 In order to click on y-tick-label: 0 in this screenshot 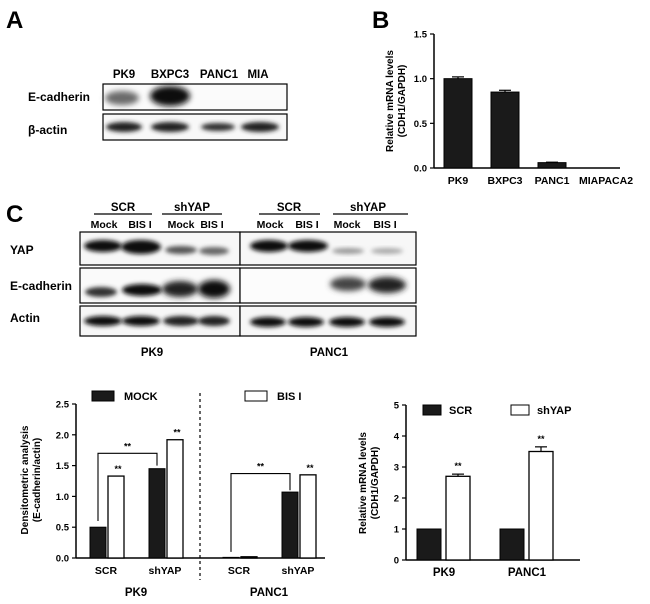, I will do `click(396, 561)`.